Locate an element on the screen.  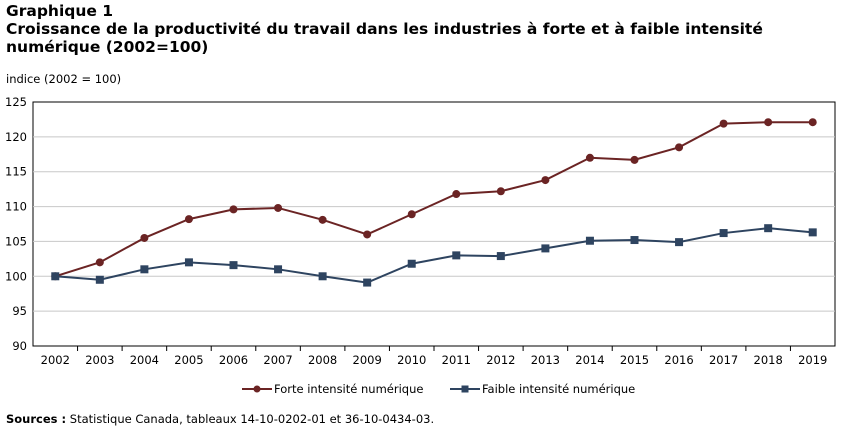
x-tick-label-2009: 2009 is located at coordinates (367, 360).